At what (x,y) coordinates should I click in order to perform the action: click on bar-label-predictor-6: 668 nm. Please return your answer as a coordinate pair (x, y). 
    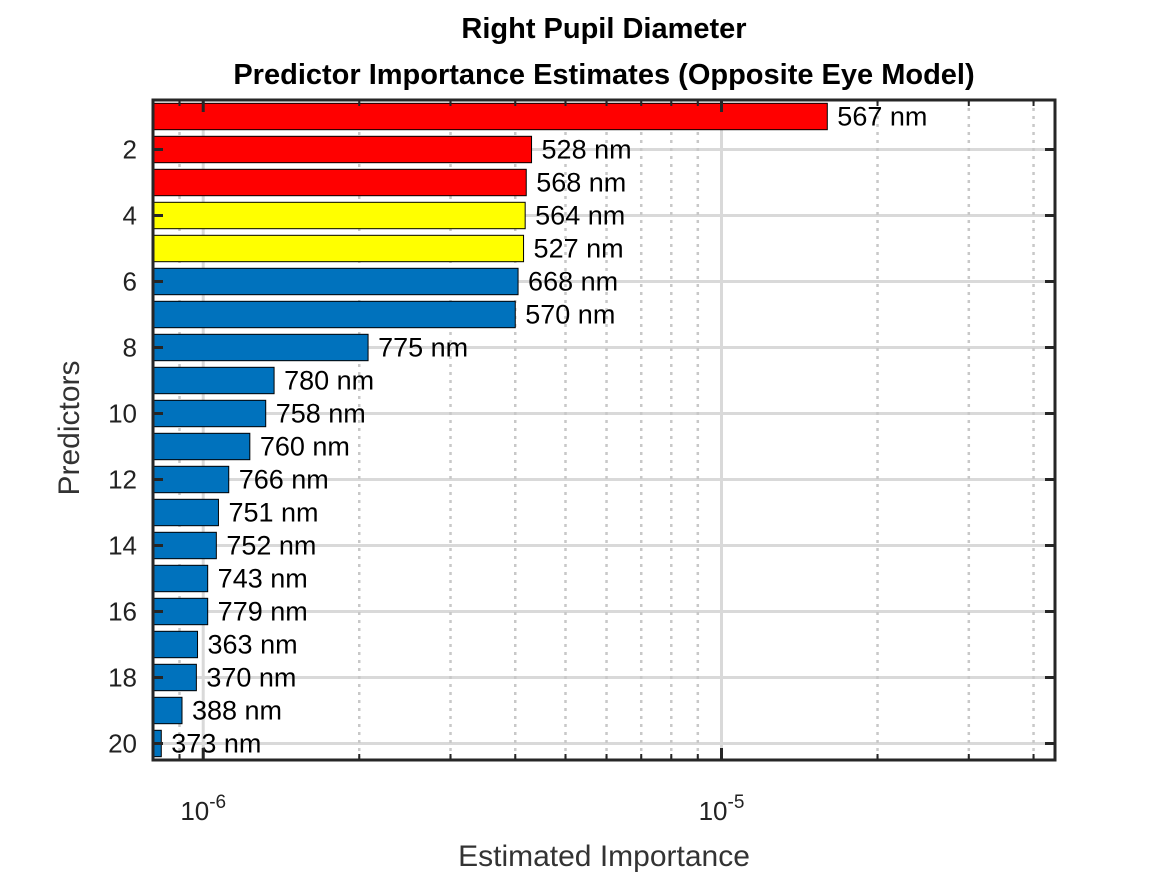
    Looking at the image, I should click on (573, 282).